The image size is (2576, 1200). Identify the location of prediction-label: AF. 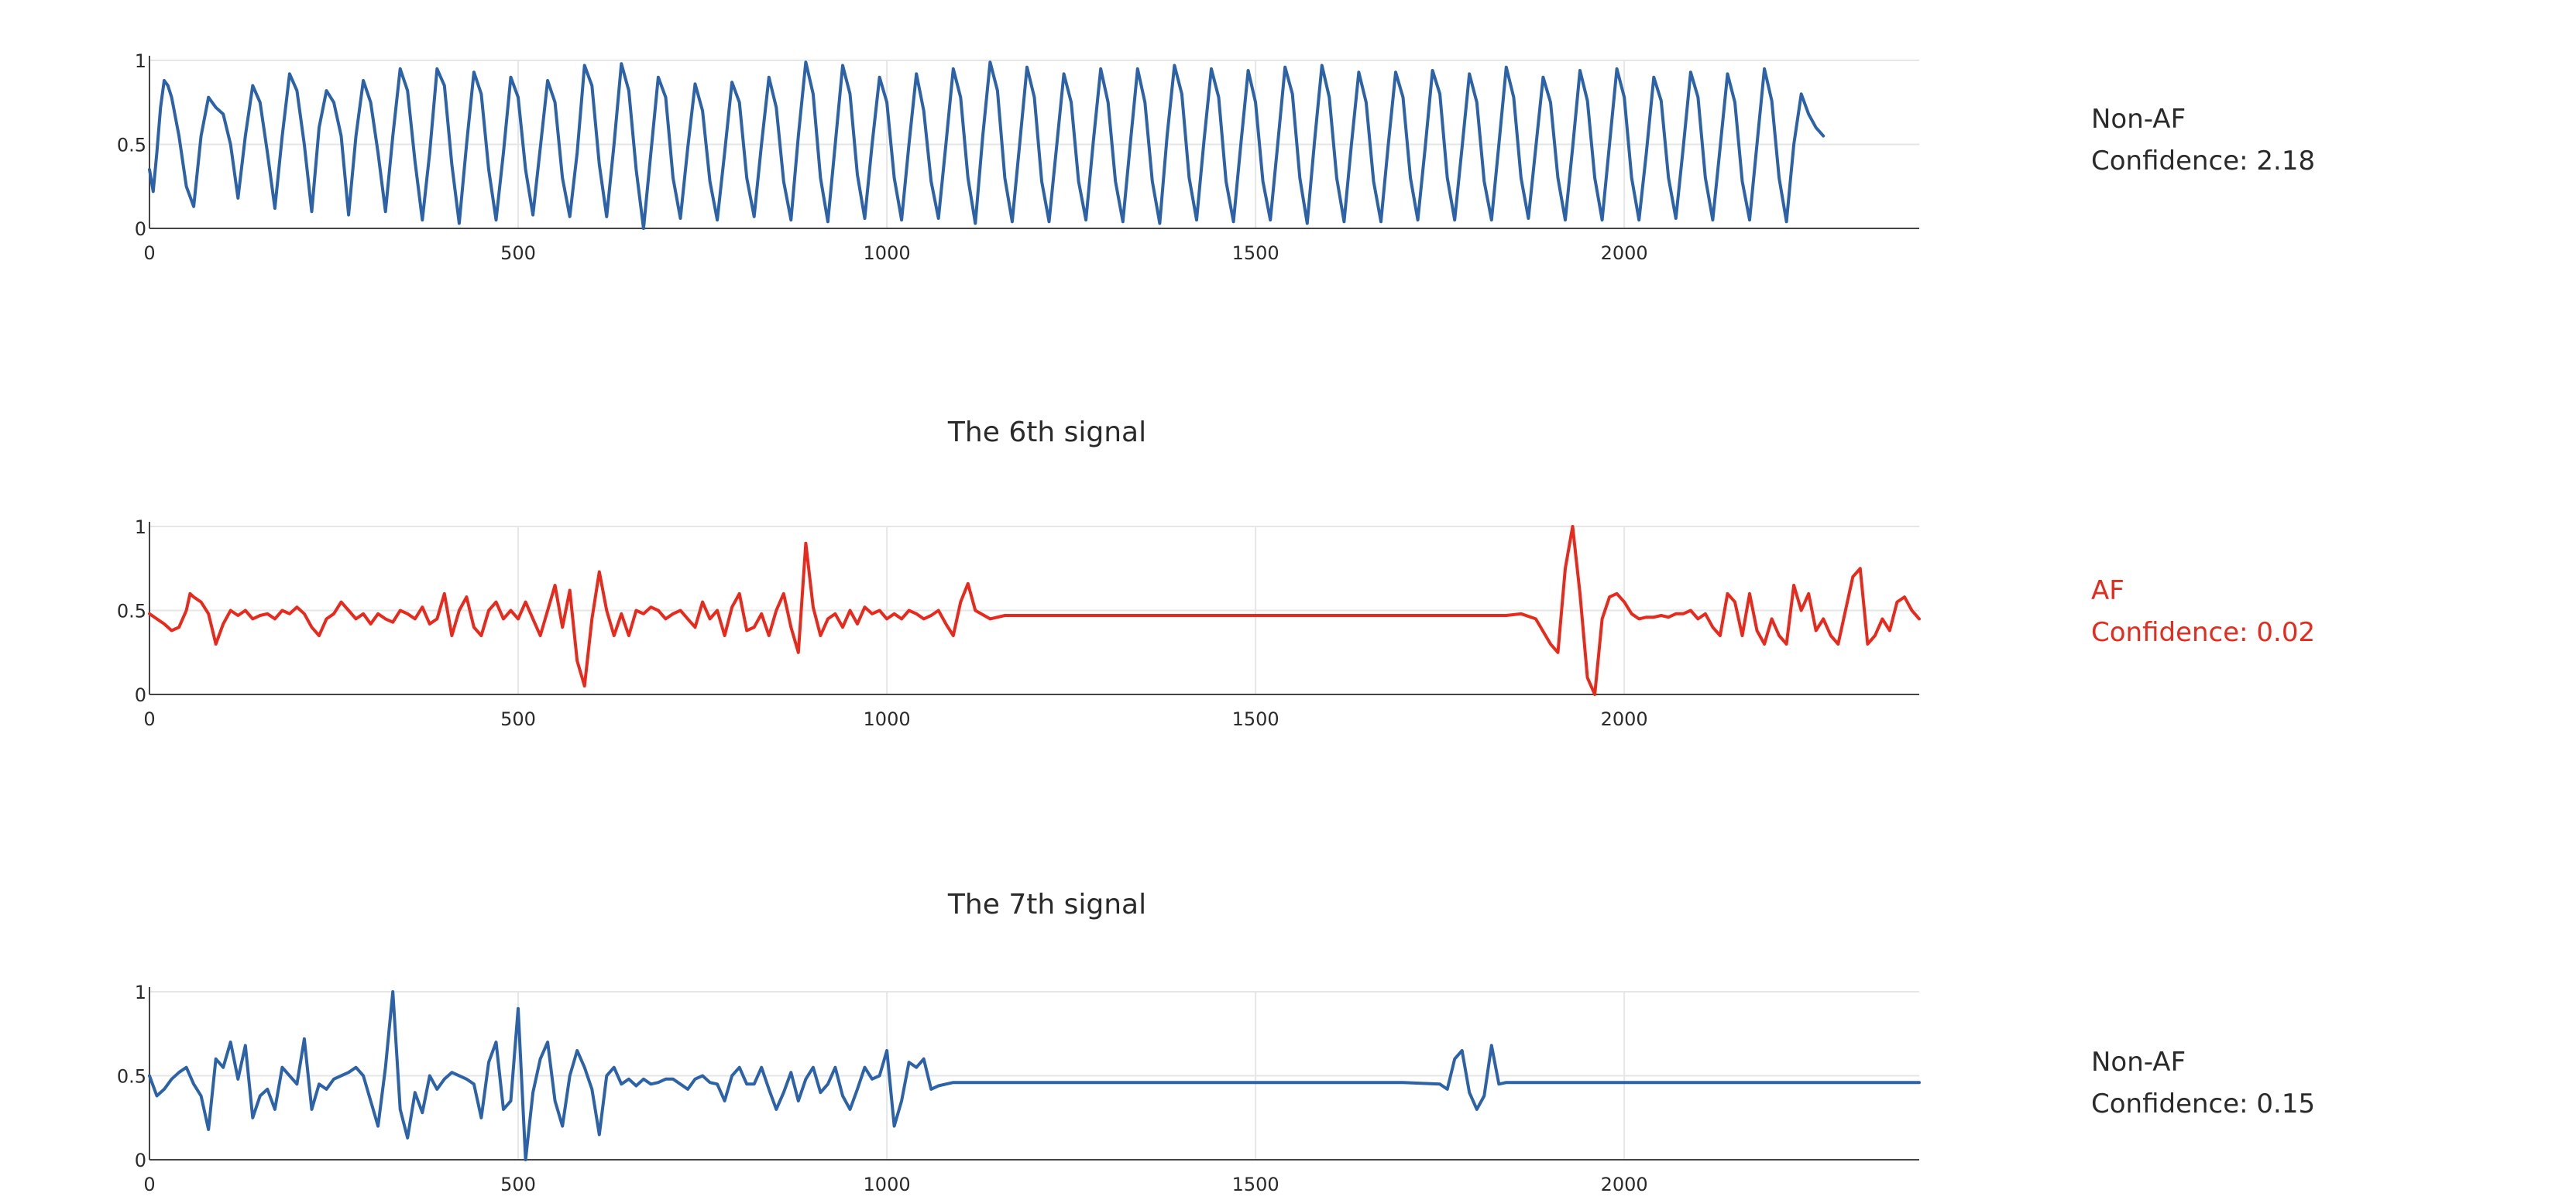
(2107, 590).